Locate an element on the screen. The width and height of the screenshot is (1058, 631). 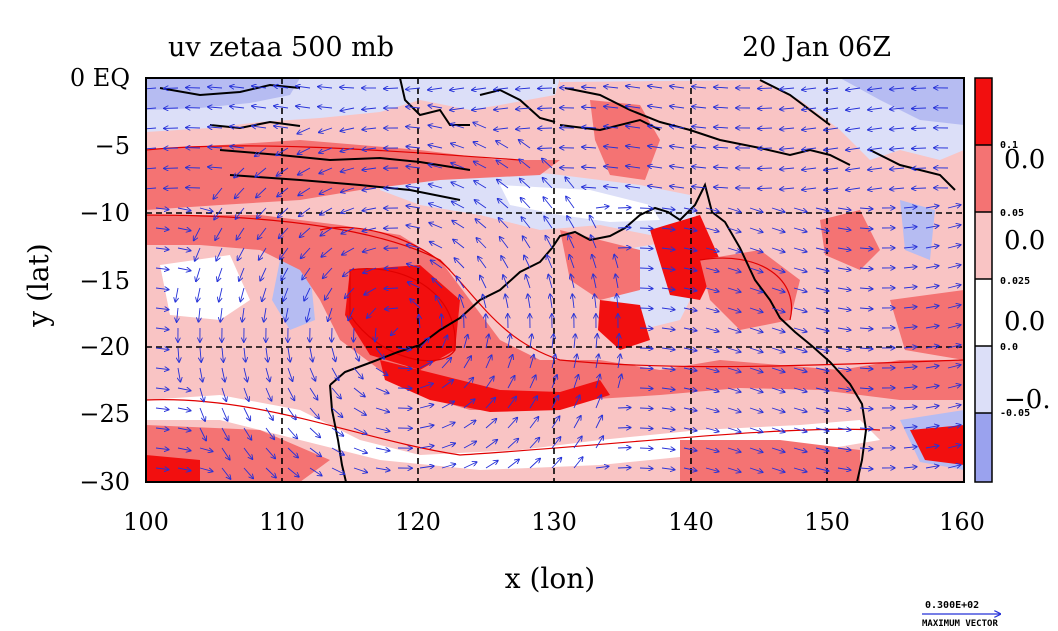
x-tick-label: 150 is located at coordinates (827, 522).